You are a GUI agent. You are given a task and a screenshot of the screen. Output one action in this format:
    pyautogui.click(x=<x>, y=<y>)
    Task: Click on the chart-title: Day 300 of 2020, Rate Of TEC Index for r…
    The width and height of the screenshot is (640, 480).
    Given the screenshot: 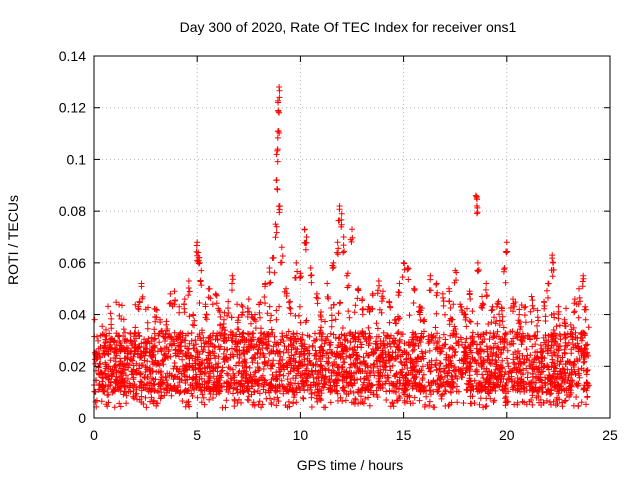 What is the action you would take?
    pyautogui.click(x=348, y=27)
    